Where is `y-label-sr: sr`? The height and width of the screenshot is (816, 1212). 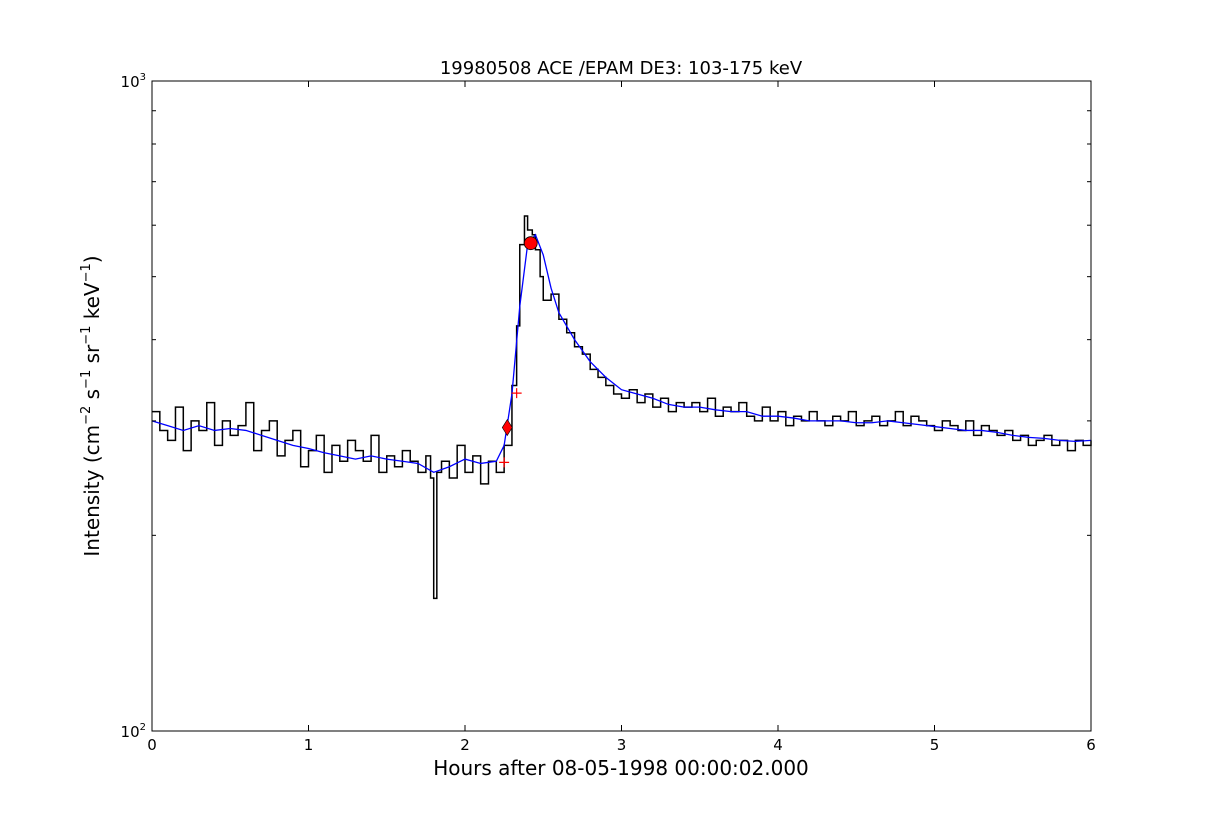
y-label-sr: sr is located at coordinates (92, 357).